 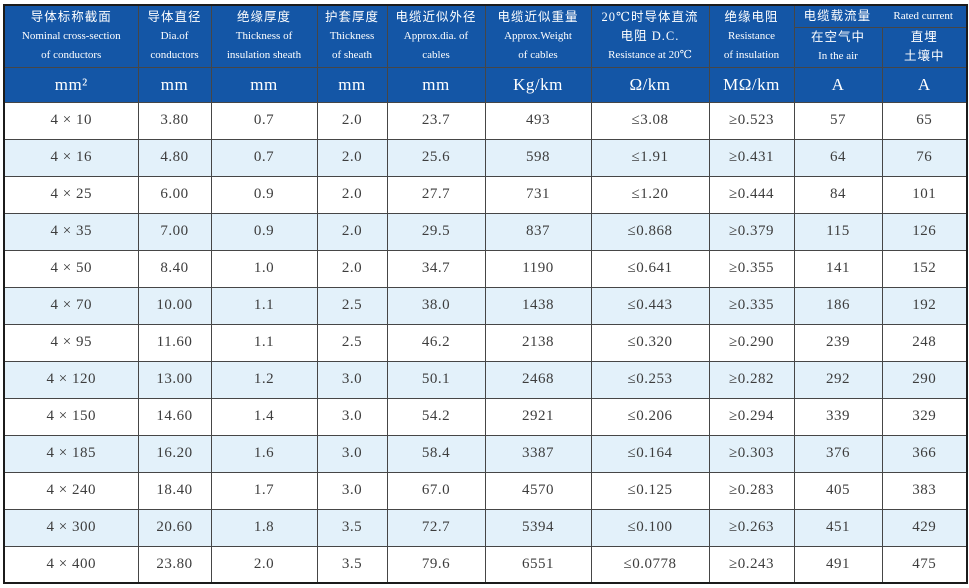 I want to click on cross-section-cell: 4 × 95, so click(x=71, y=342).